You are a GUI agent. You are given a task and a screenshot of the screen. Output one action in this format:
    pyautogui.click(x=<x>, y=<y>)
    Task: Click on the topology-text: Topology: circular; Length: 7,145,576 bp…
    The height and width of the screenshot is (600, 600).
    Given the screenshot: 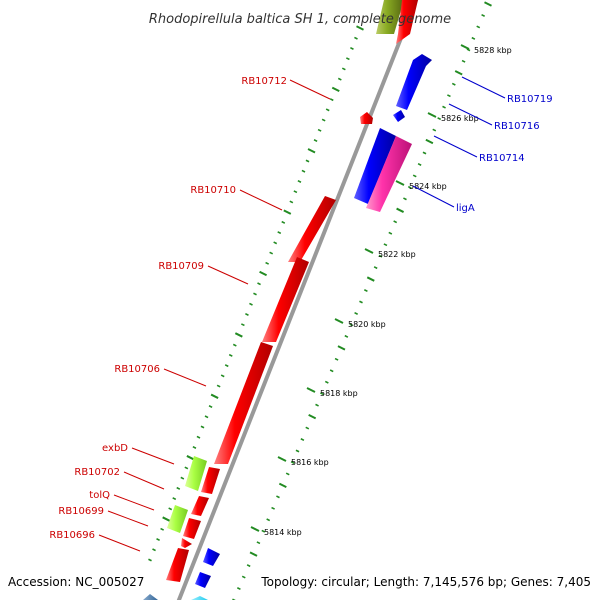 What is the action you would take?
    pyautogui.click(x=425, y=582)
    